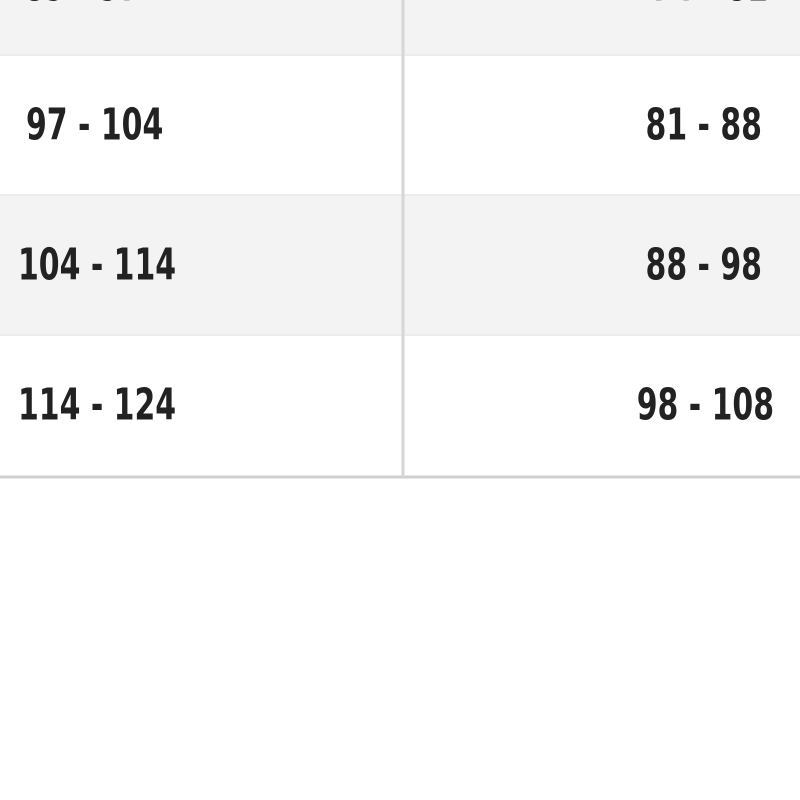 The width and height of the screenshot is (800, 800). Describe the element at coordinates (97, 403) in the screenshot. I see `cell: 114 - 124` at that location.